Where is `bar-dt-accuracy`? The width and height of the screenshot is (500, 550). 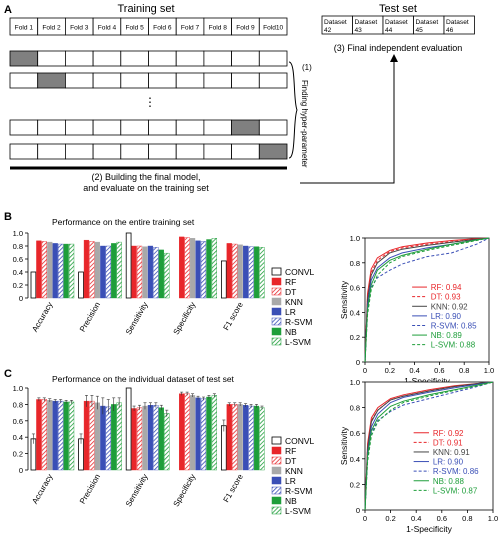 bar-dt-accuracy is located at coordinates (44, 270).